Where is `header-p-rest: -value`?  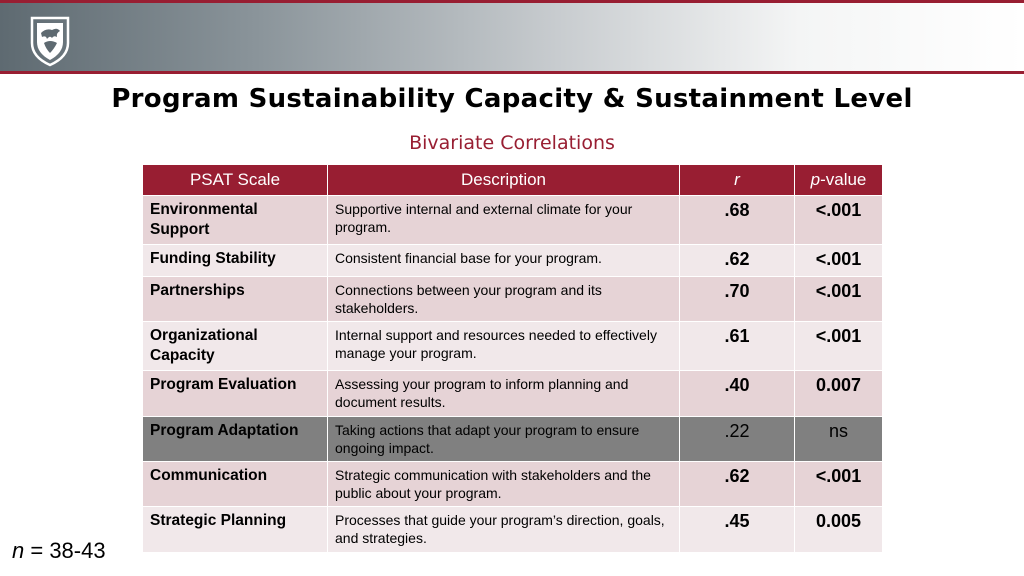 header-p-rest: -value is located at coordinates (843, 179).